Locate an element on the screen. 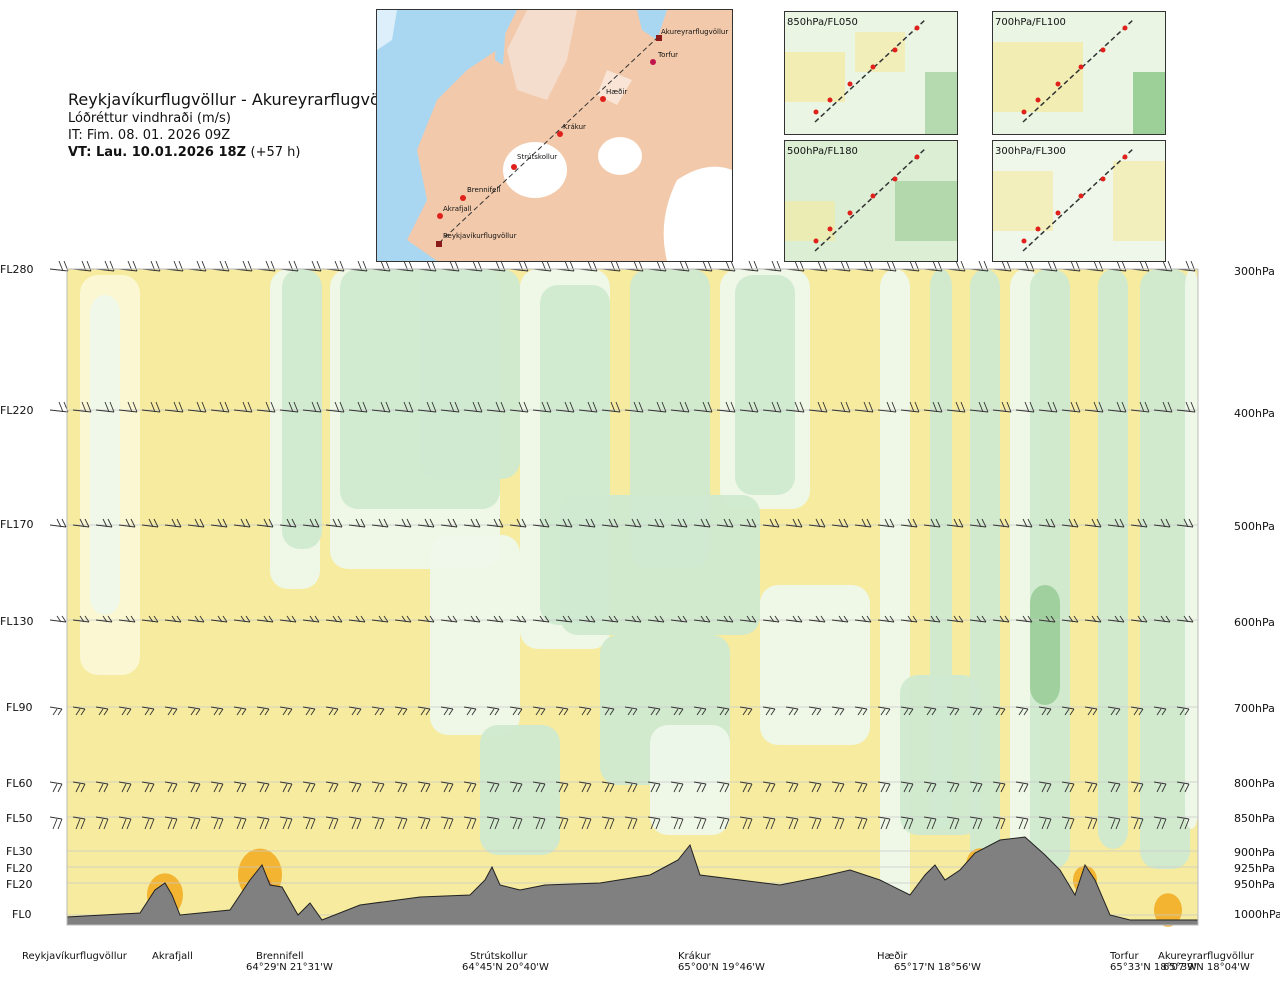 The height and width of the screenshot is (981, 1280). wp-label-akureyri: Akureyrarflugvöllur 65°39'N 18°04'W is located at coordinates (1206, 962).